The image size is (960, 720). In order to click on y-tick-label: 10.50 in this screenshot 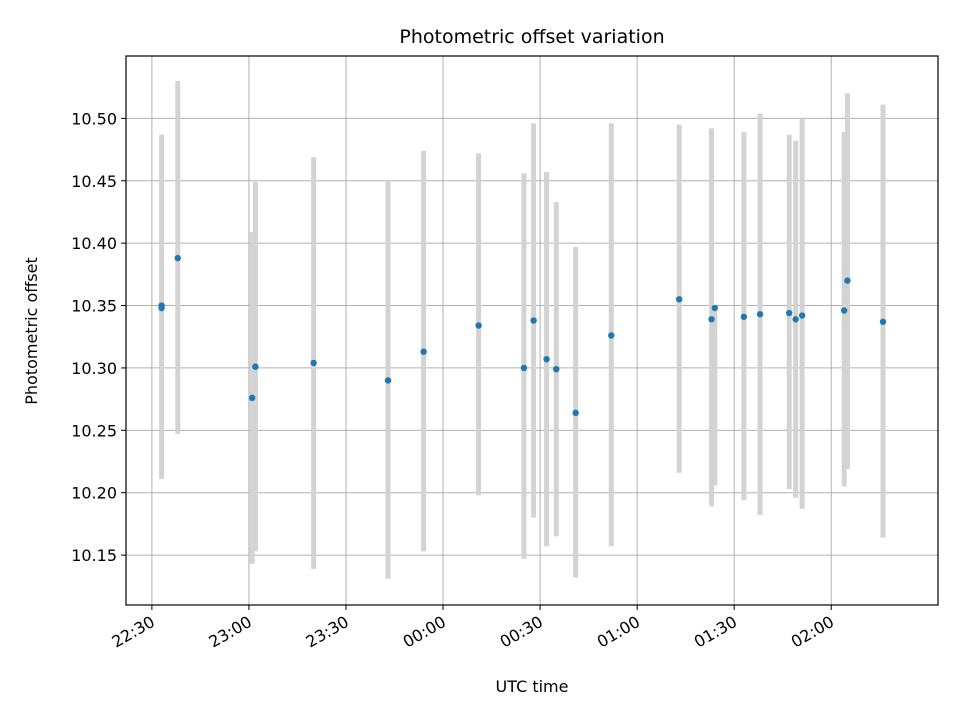, I will do `click(94, 118)`.